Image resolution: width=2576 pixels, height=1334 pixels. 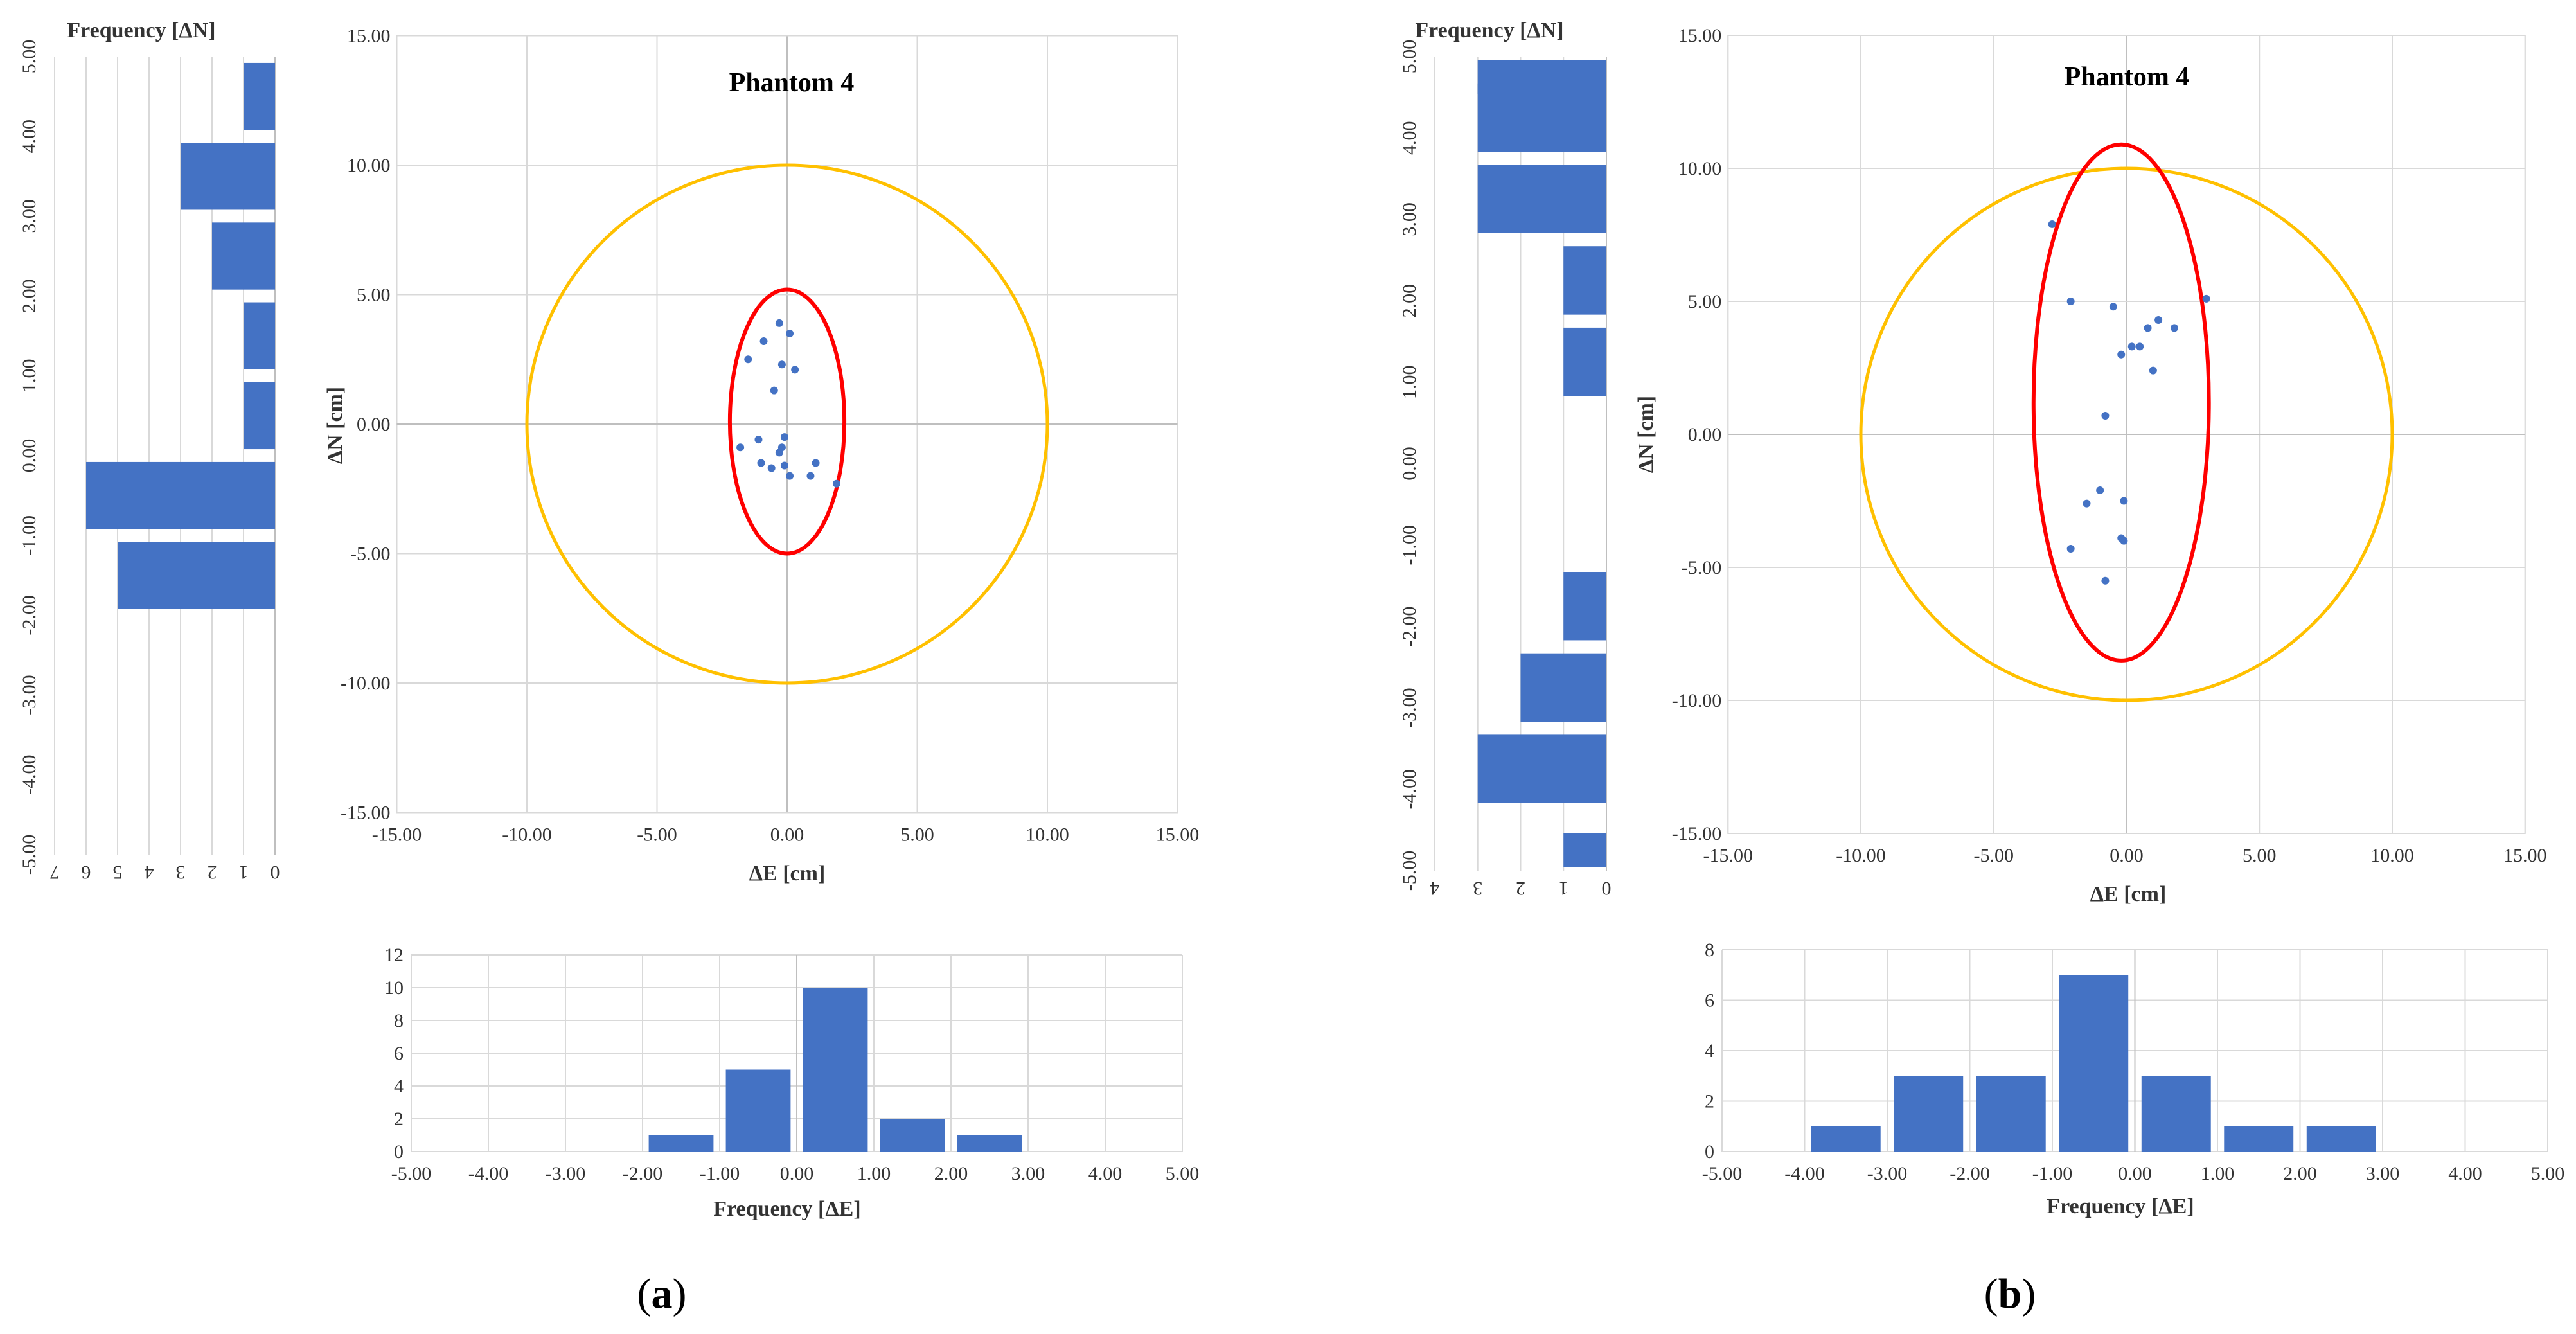 What do you see at coordinates (30, 57) in the screenshot?
I see `dn-y-tick-label: 5.00` at bounding box center [30, 57].